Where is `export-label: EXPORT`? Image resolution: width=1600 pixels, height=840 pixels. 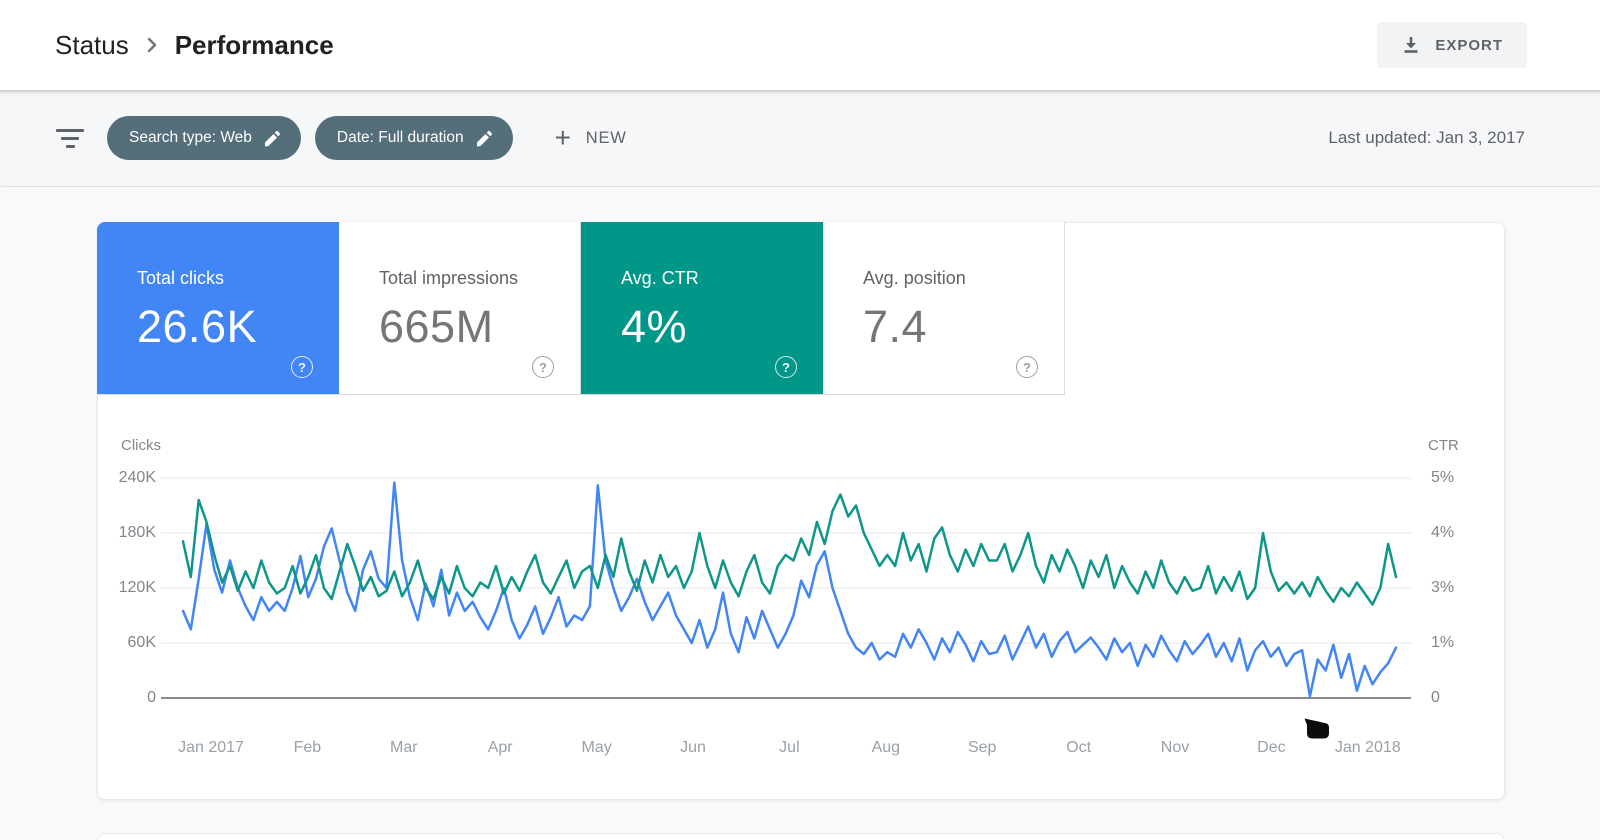
export-label: EXPORT is located at coordinates (1469, 45).